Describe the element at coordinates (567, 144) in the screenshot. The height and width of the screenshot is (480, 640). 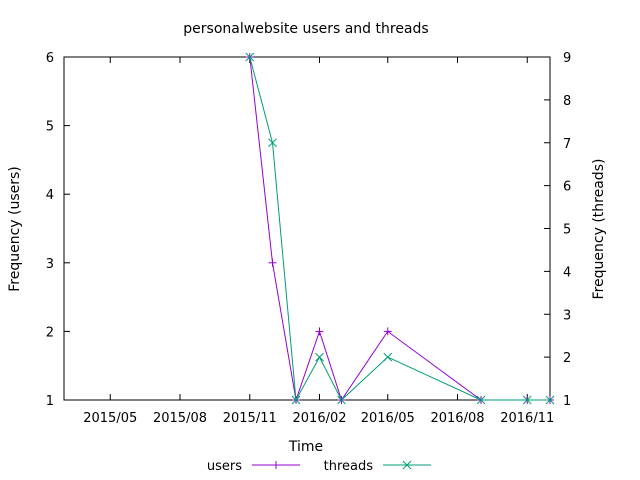
I see `y2-tick-label: 7` at that location.